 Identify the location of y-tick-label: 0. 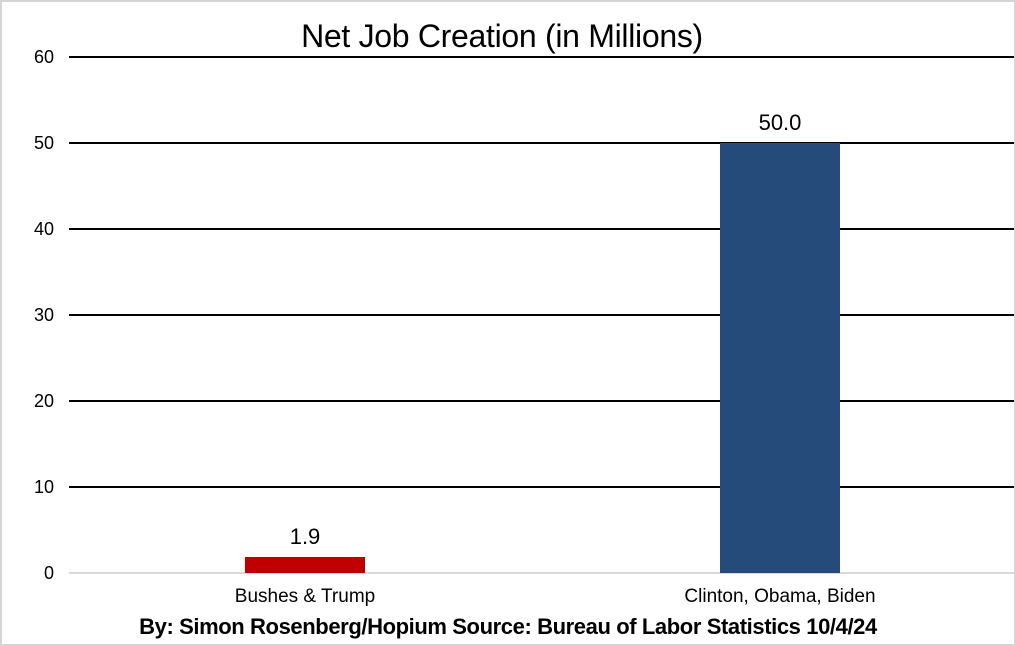
(48, 573).